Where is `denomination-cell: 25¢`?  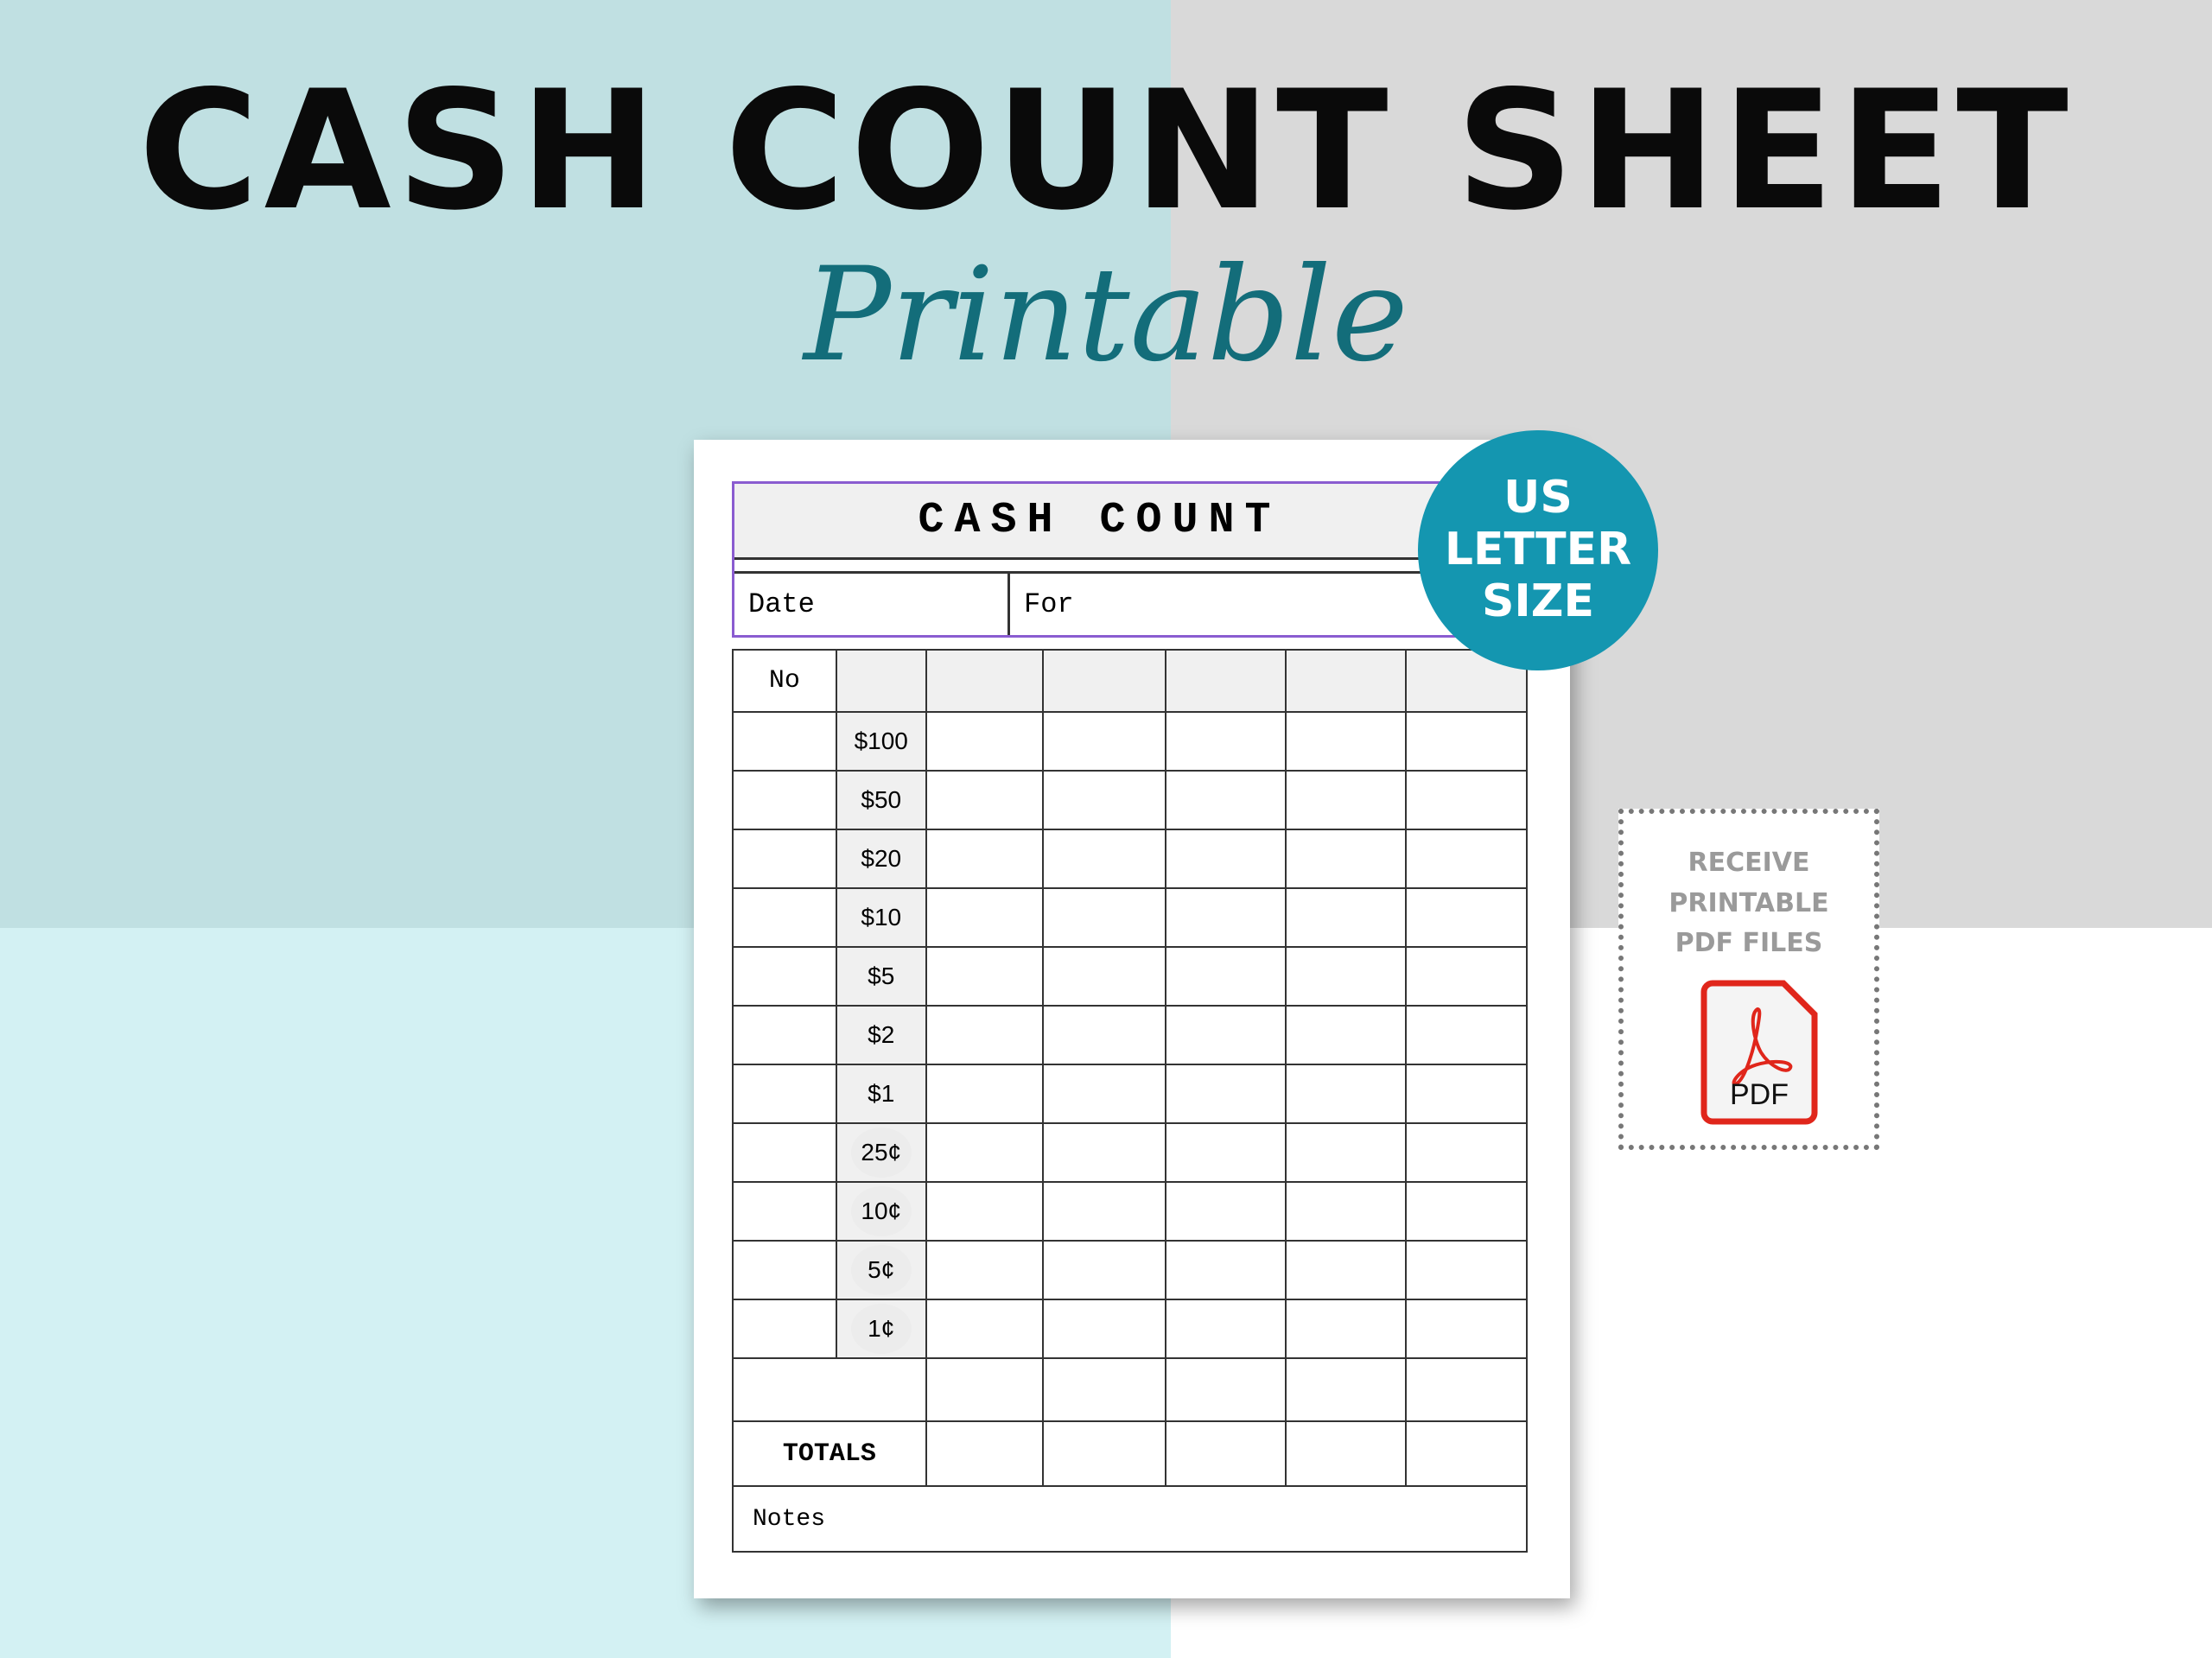
denomination-cell: 25¢ is located at coordinates (881, 1152).